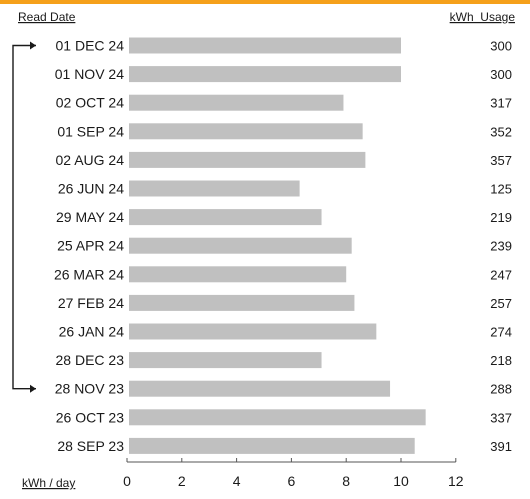  What do you see at coordinates (90, 46) in the screenshot?
I see `date-label: 01 DEC 24` at bounding box center [90, 46].